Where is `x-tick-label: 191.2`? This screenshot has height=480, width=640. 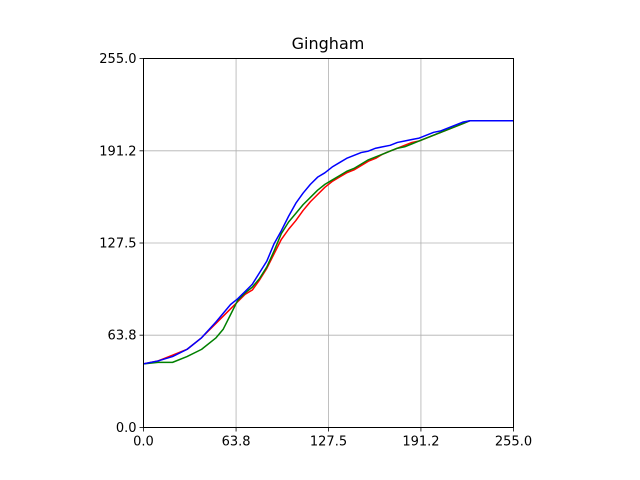
x-tick-label: 191.2 is located at coordinates (420, 442).